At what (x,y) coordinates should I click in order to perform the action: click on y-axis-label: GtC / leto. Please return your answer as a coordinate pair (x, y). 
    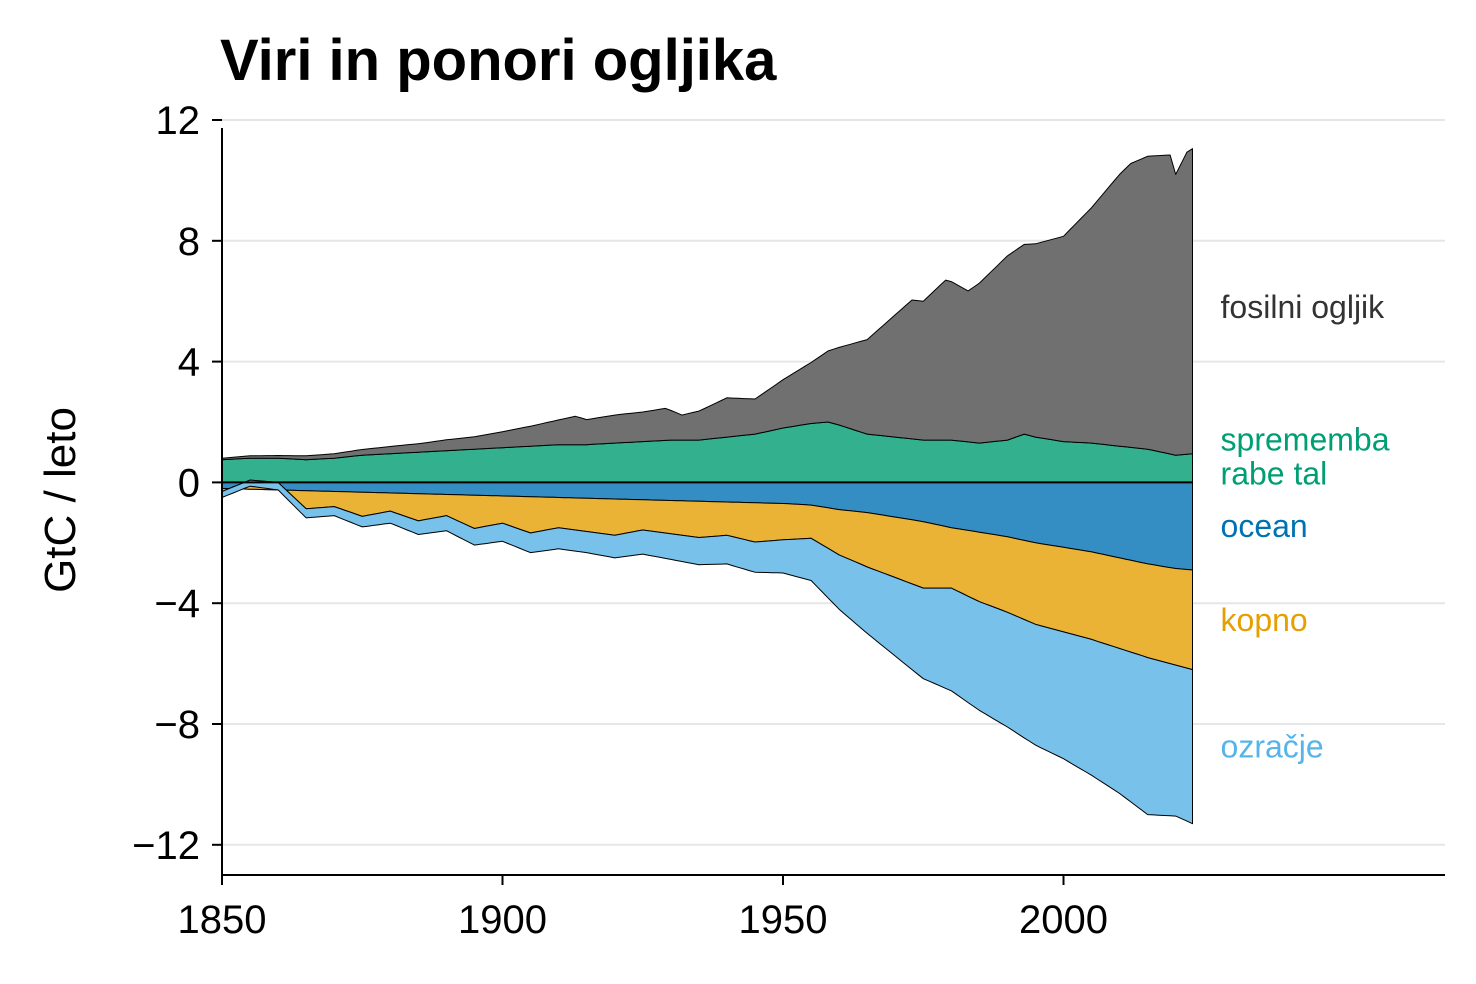
    Looking at the image, I should click on (60, 500).